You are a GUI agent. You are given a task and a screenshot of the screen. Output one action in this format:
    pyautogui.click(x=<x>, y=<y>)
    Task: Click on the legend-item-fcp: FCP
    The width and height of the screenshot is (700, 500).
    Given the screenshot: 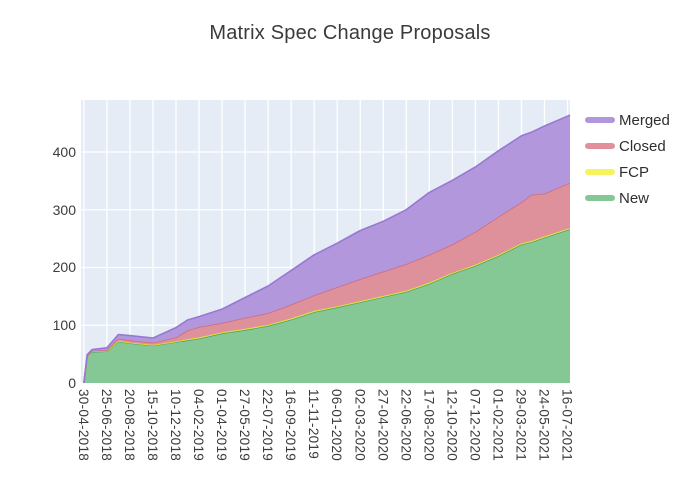 What is the action you would take?
    pyautogui.click(x=627, y=172)
    